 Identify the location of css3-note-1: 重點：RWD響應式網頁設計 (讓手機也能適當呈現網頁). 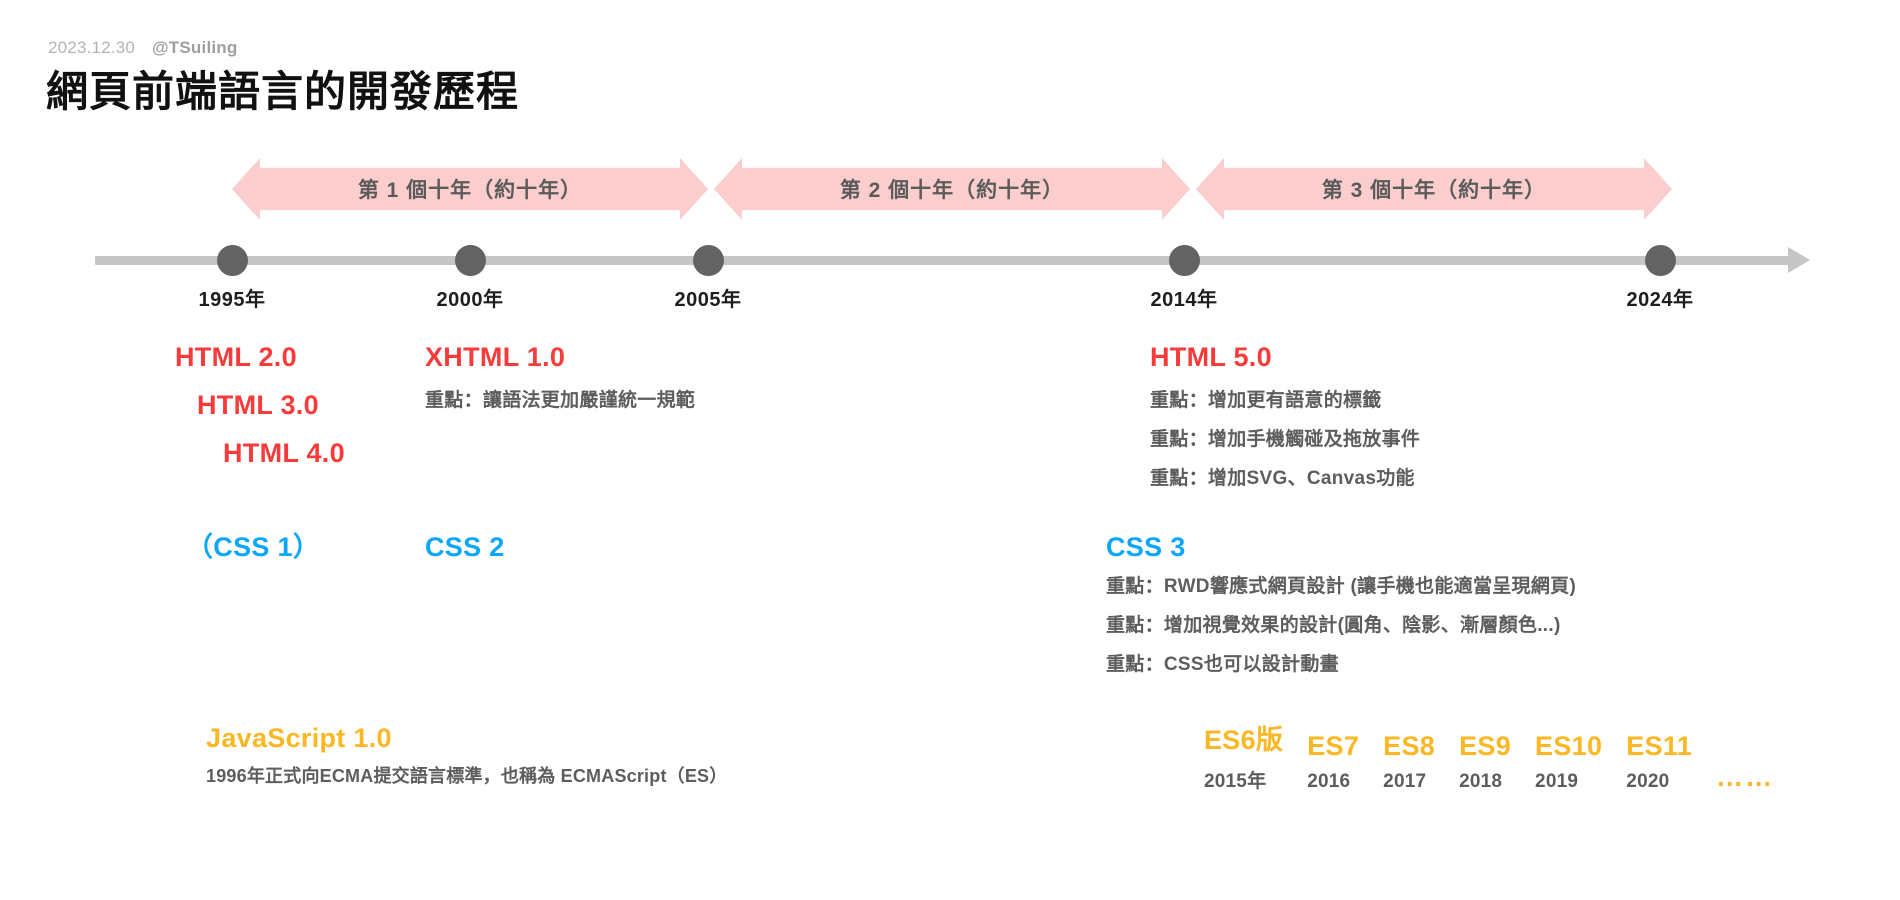
(1341, 586).